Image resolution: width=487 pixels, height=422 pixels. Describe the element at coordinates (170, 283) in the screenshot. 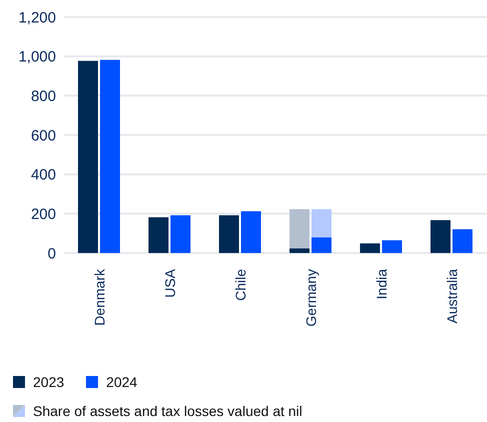

I see `x-tick-label: USA` at that location.